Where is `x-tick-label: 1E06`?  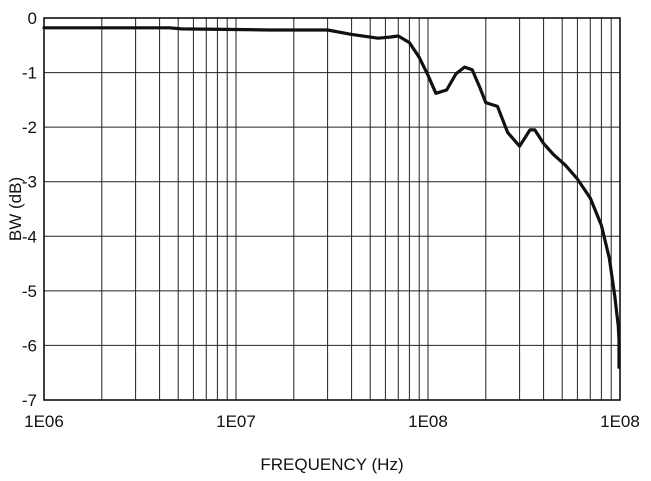
x-tick-label: 1E06 is located at coordinates (44, 421).